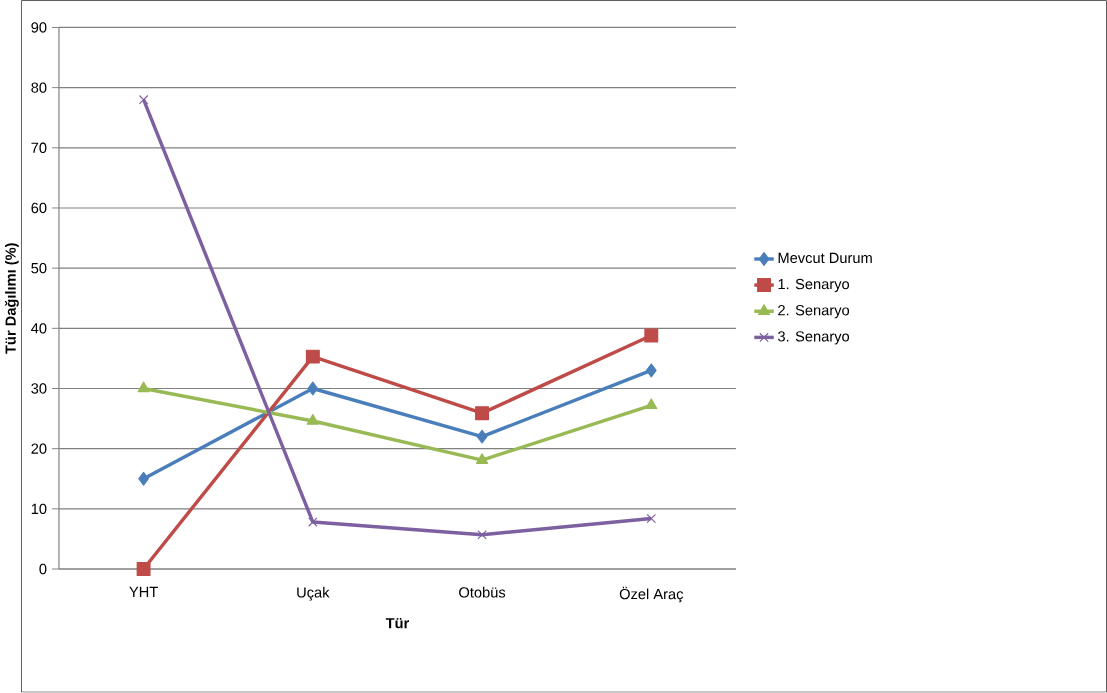  I want to click on legend-label: 3. Senaryo, so click(813, 338).